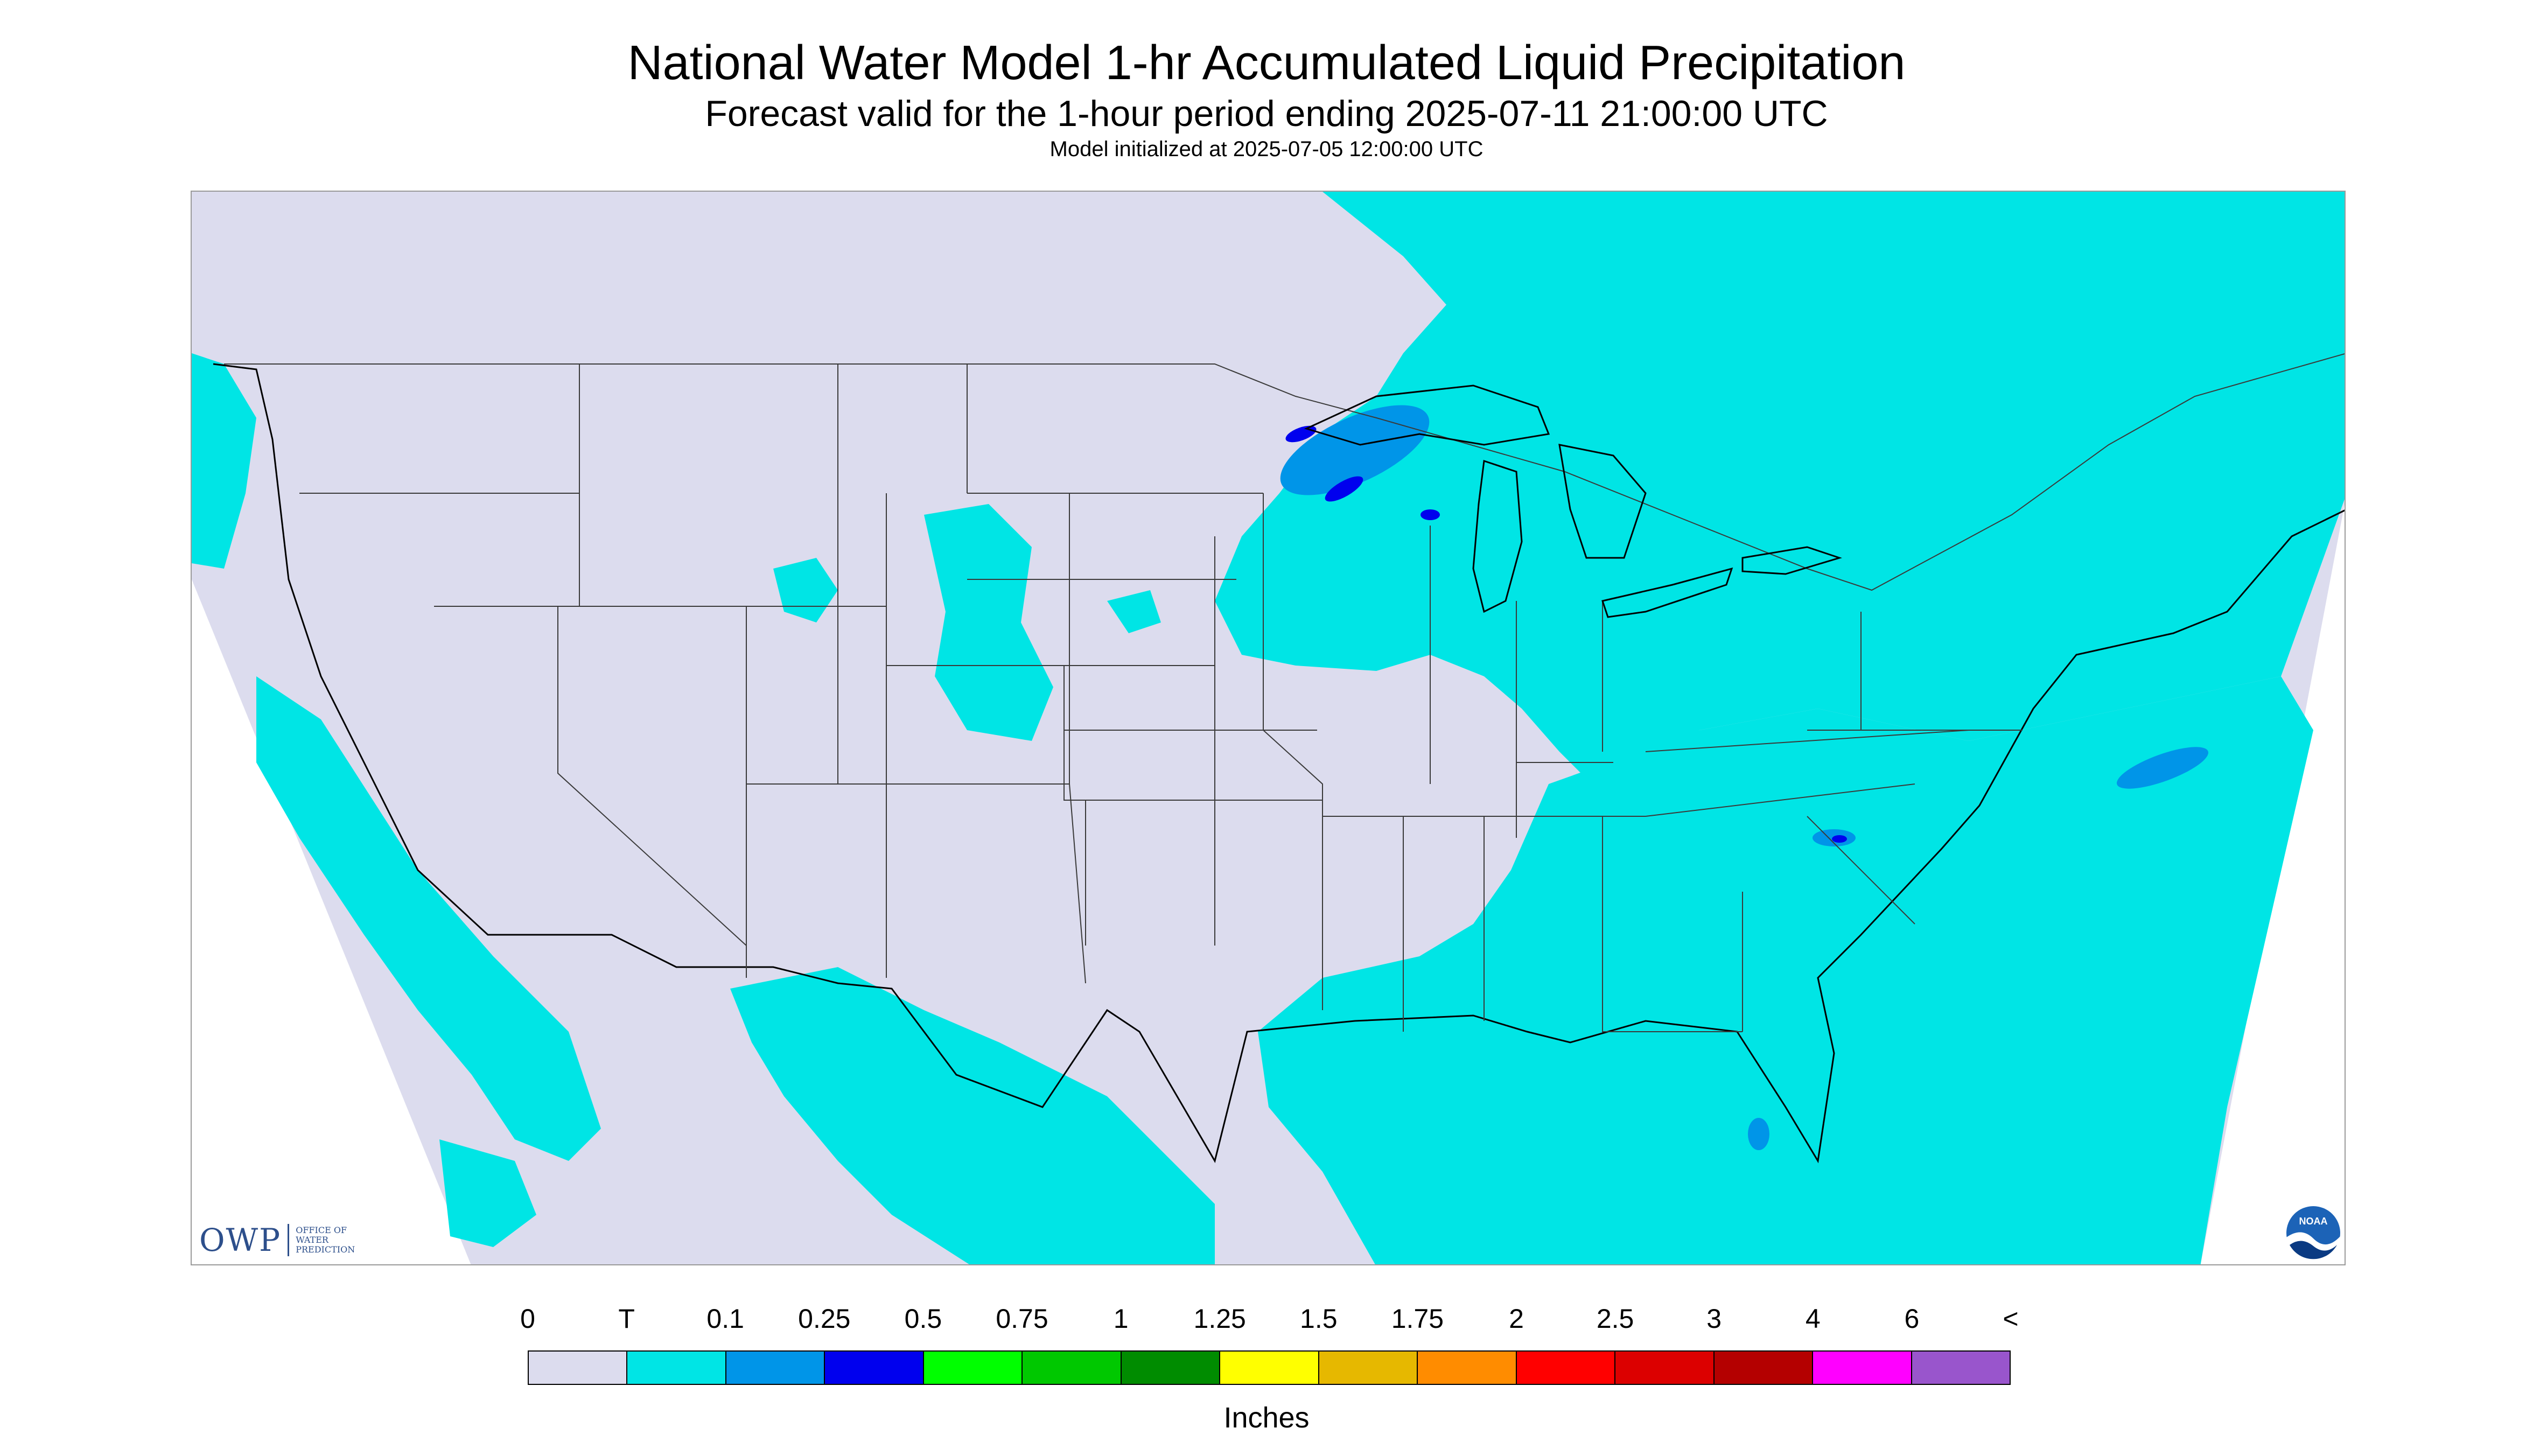 This screenshot has width=2533, height=1456. What do you see at coordinates (312, 1240) in the screenshot?
I see `owp-logo-line-2: WATER` at bounding box center [312, 1240].